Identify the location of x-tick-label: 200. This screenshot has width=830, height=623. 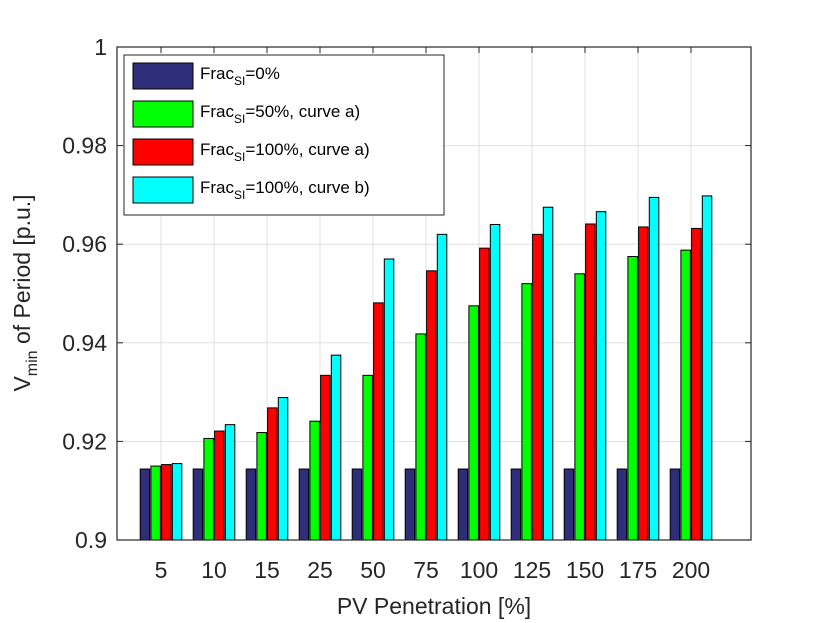
(691, 570).